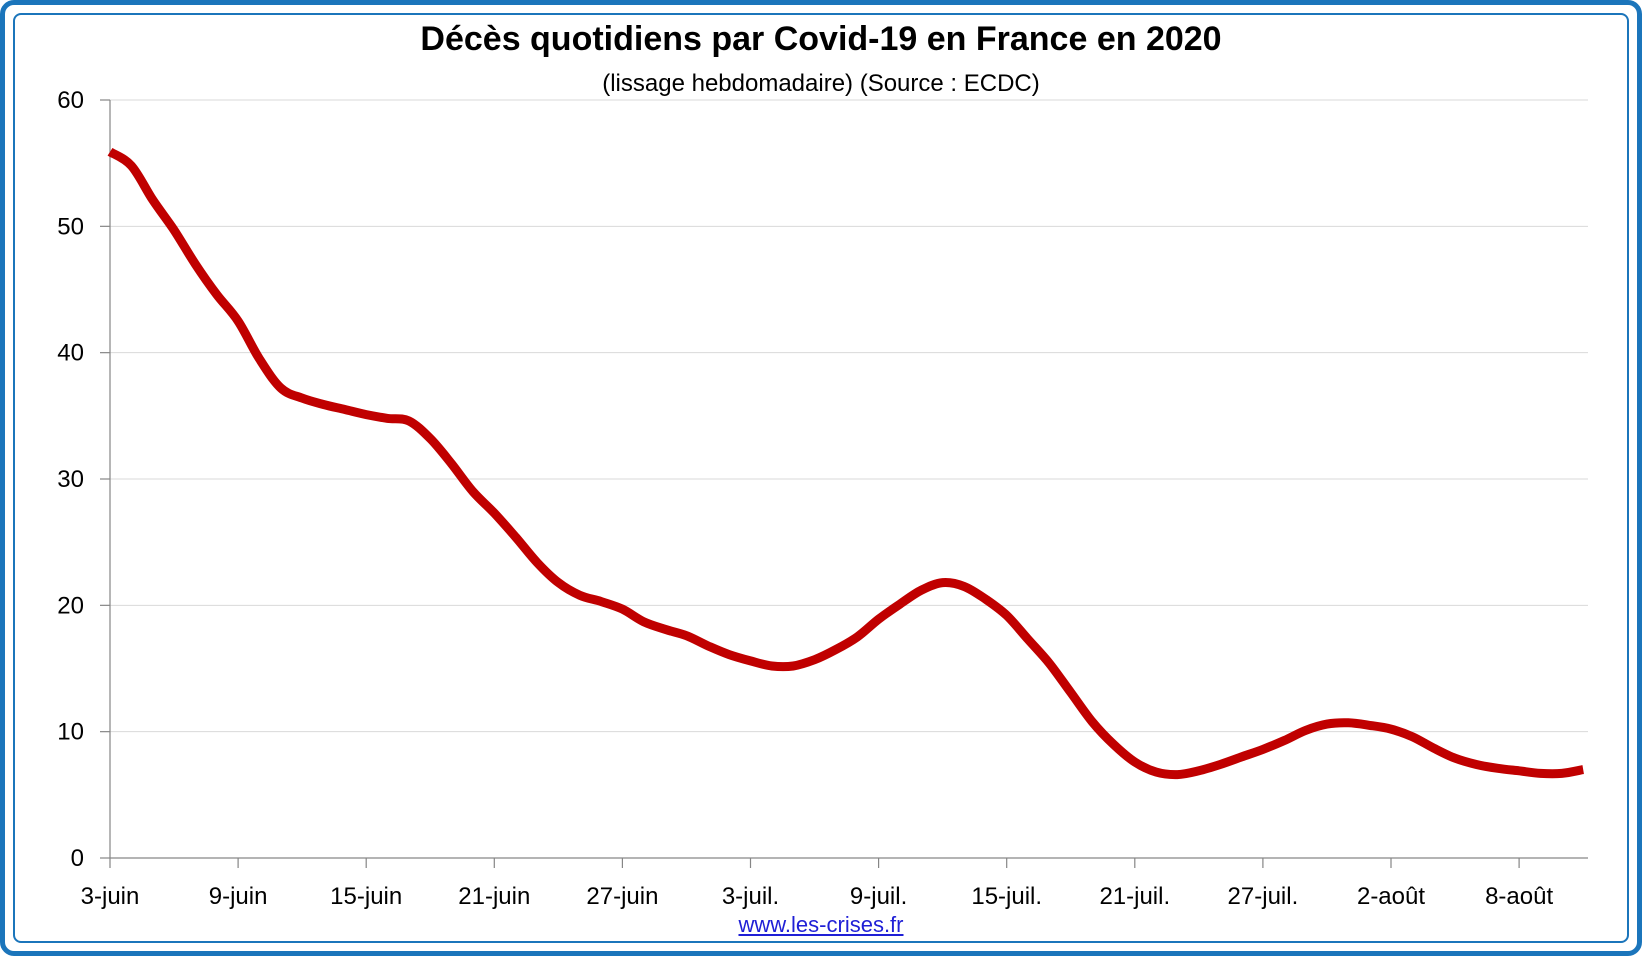 This screenshot has height=956, width=1642. What do you see at coordinates (622, 896) in the screenshot?
I see `x-tick-label: 27-juin` at bounding box center [622, 896].